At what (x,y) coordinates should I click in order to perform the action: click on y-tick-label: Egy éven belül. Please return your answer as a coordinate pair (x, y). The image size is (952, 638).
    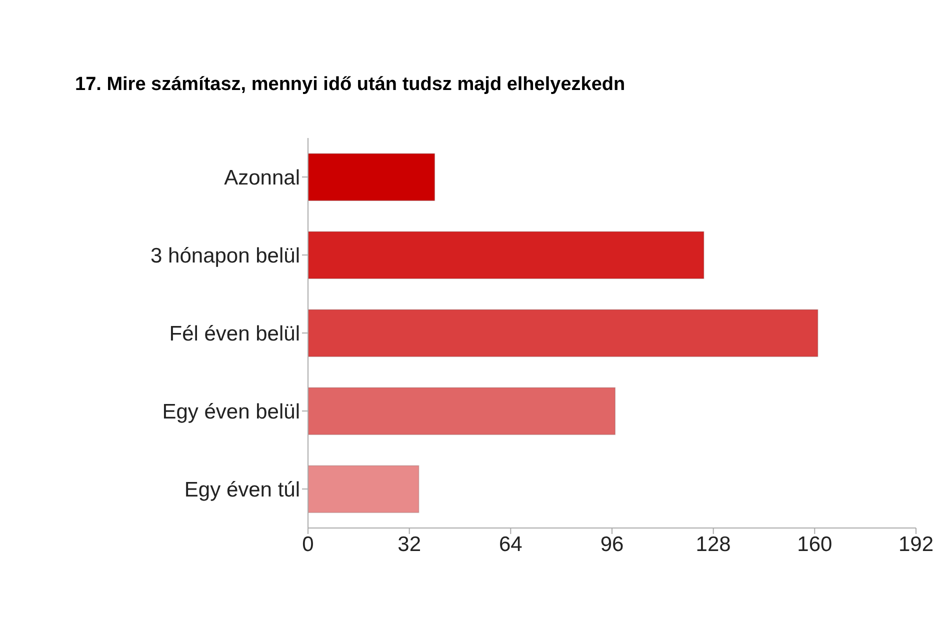
    Looking at the image, I should click on (231, 412).